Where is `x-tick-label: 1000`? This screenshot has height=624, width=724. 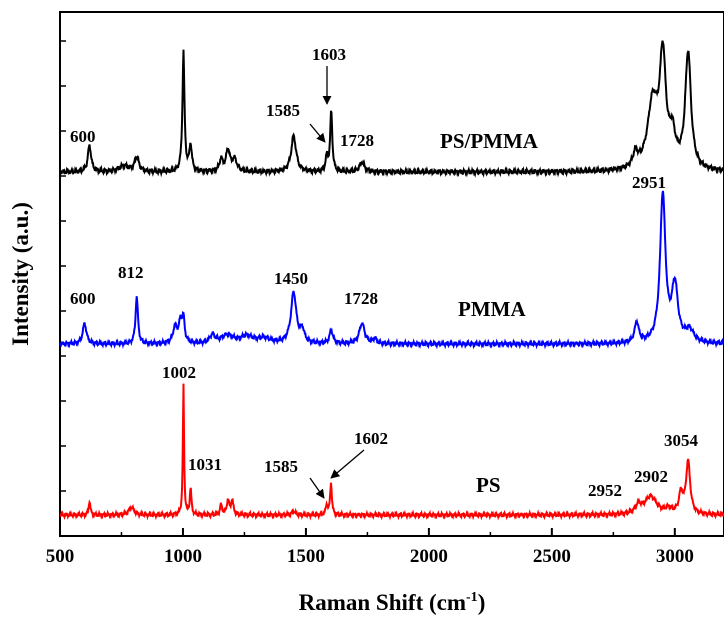 x-tick-label: 1000 is located at coordinates (183, 556).